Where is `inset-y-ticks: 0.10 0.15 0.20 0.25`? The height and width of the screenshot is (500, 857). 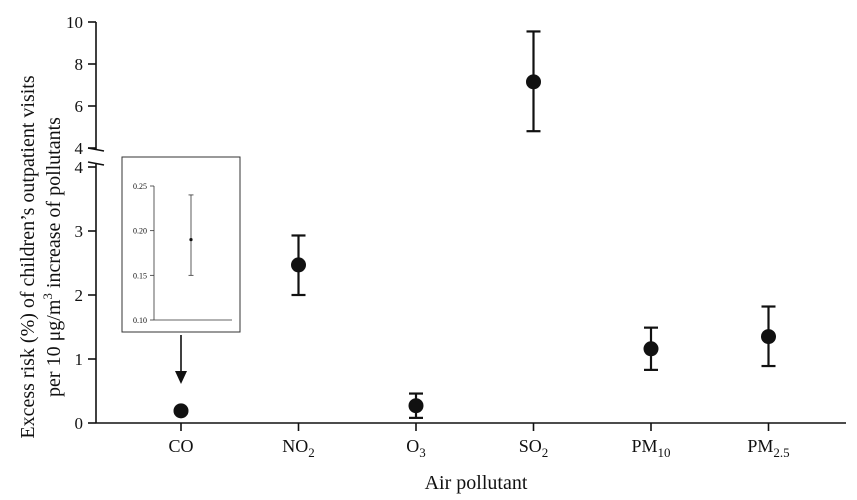 inset-y-ticks: 0.10 0.15 0.20 0.25 is located at coordinates (143, 253).